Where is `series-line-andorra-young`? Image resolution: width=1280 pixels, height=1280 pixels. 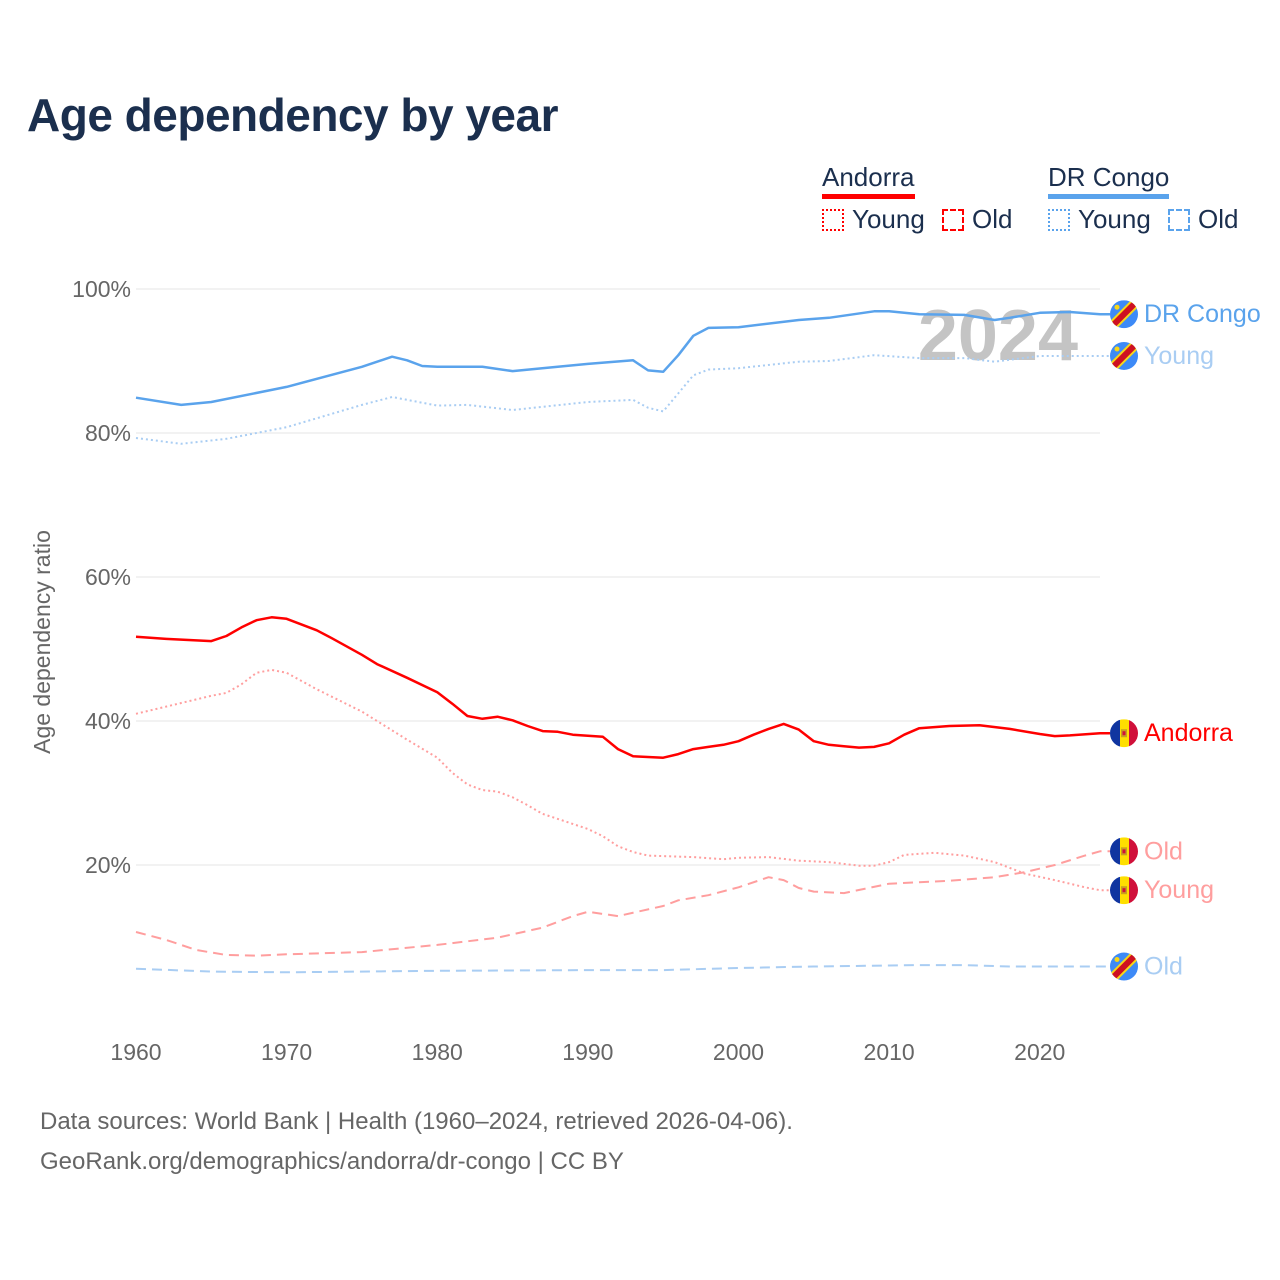
series-line-andorra-young is located at coordinates (622, 780).